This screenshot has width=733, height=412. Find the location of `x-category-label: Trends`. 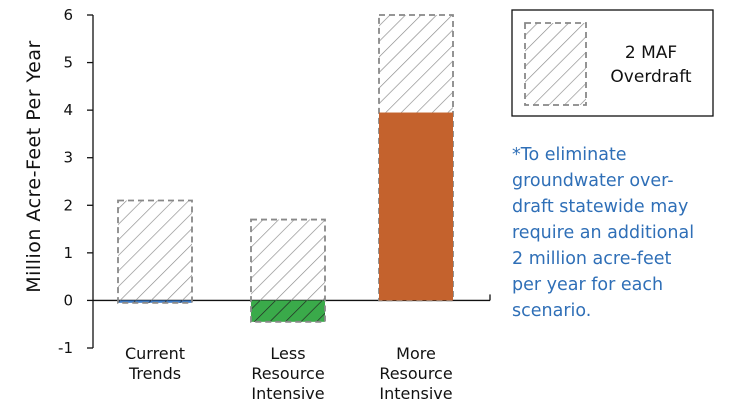

x-category-label: Trends is located at coordinates (154, 373).